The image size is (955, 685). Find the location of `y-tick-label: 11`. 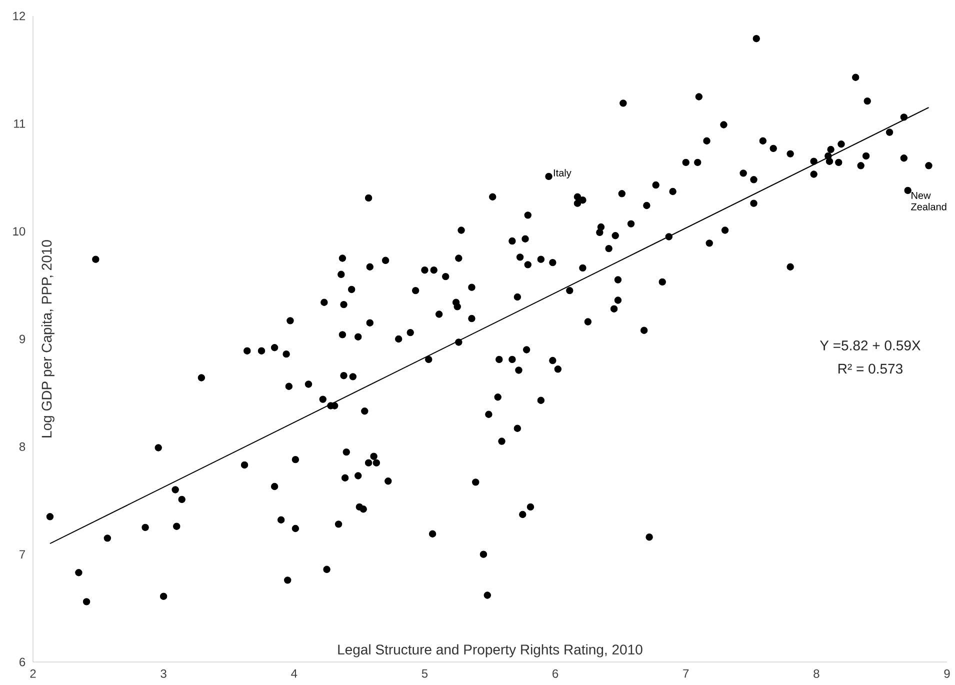

y-tick-label: 11 is located at coordinates (20, 124).